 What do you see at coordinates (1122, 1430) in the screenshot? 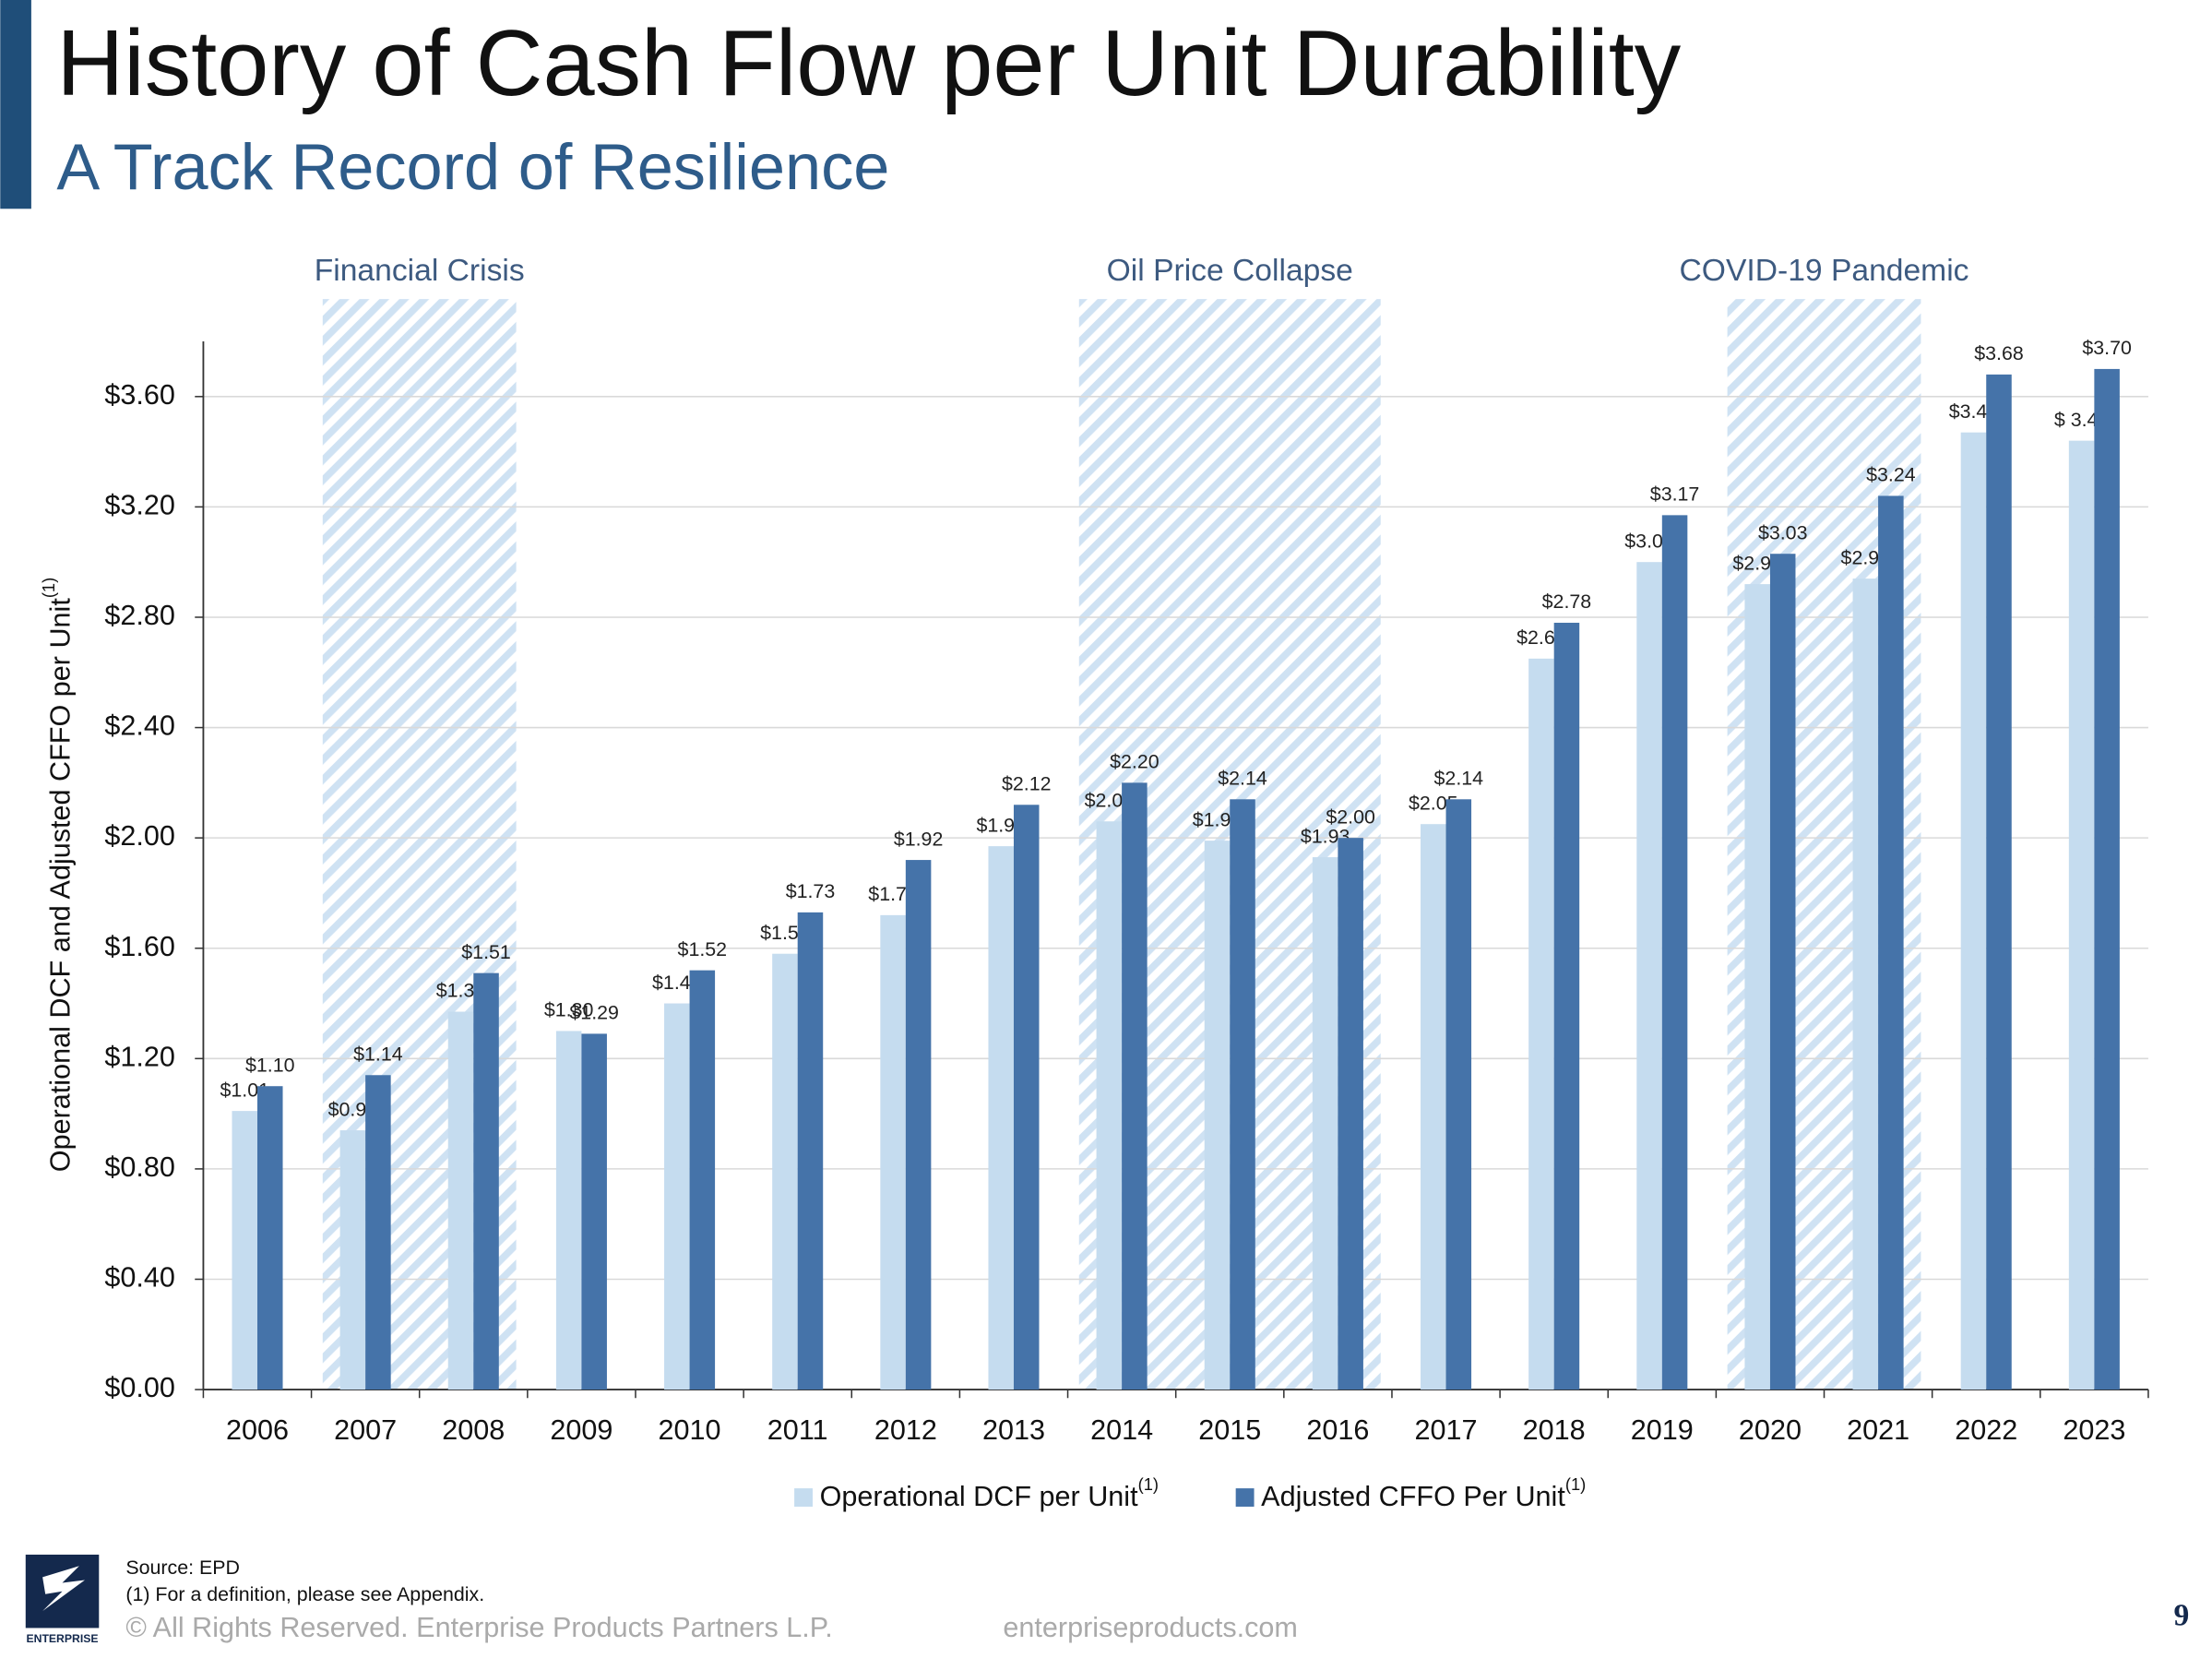
I see `x-tick-label: 2014` at bounding box center [1122, 1430].